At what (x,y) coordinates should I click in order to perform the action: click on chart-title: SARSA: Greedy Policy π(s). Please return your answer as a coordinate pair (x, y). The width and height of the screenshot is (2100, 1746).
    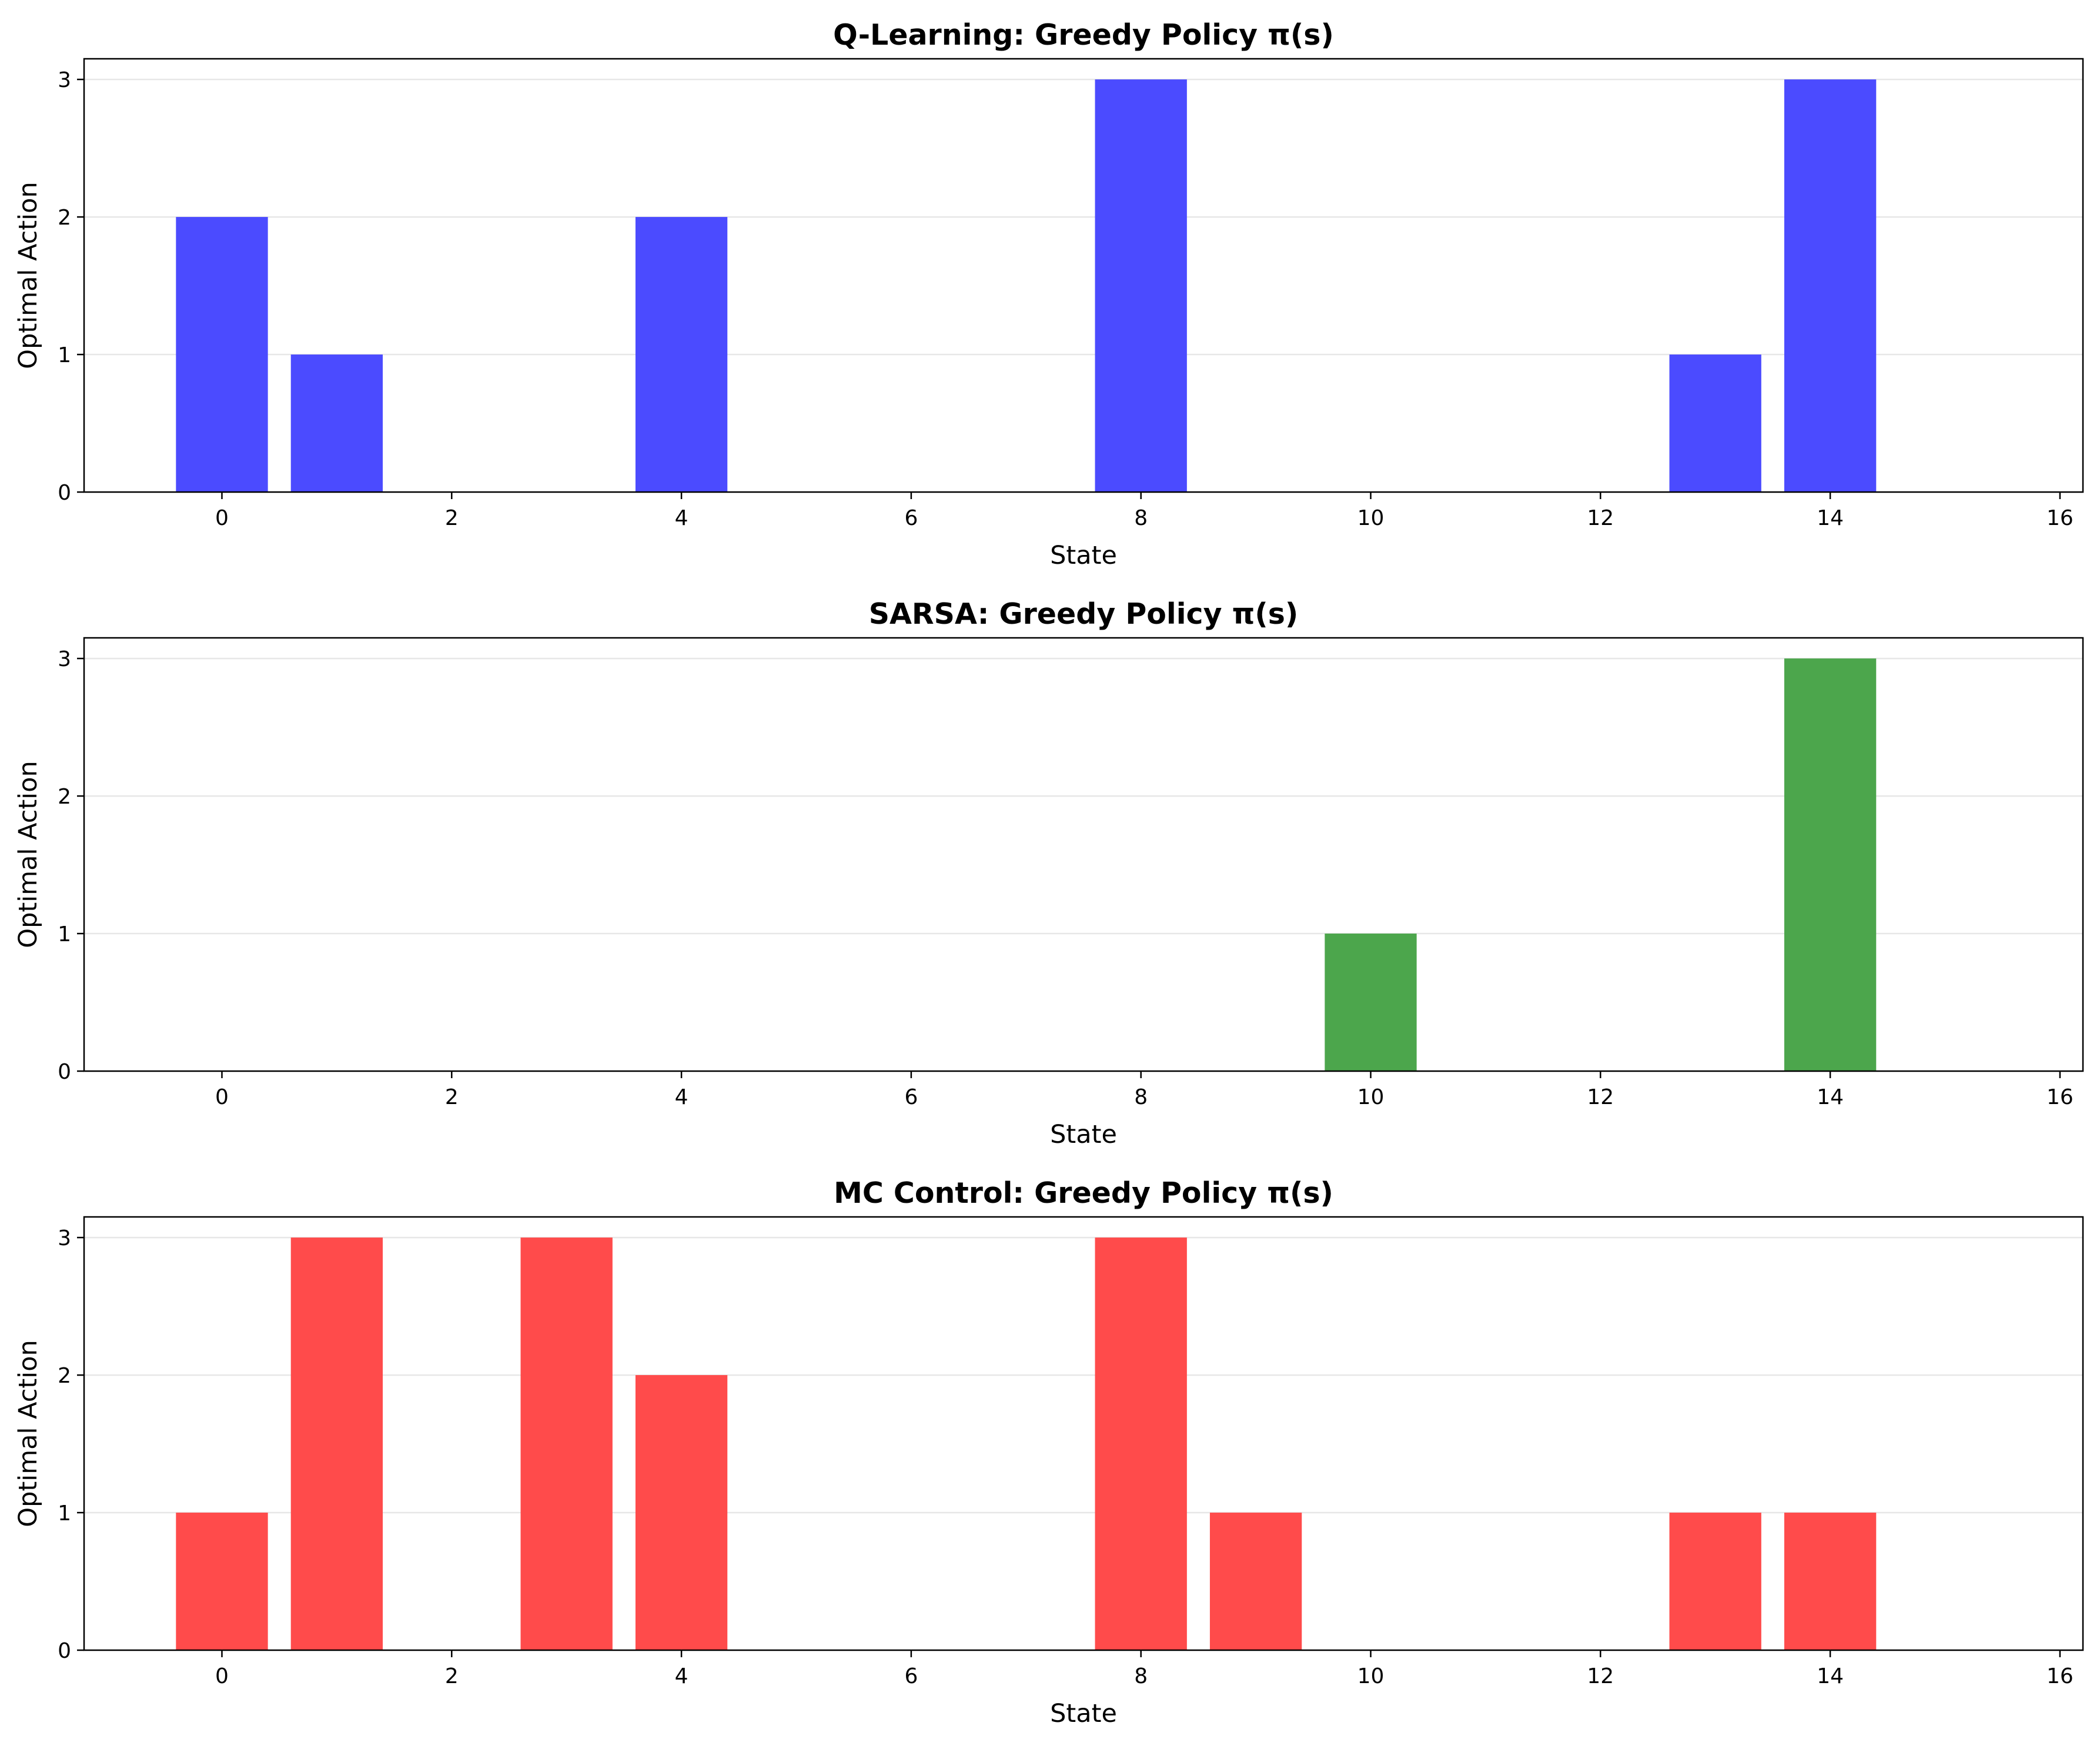
    Looking at the image, I should click on (1084, 614).